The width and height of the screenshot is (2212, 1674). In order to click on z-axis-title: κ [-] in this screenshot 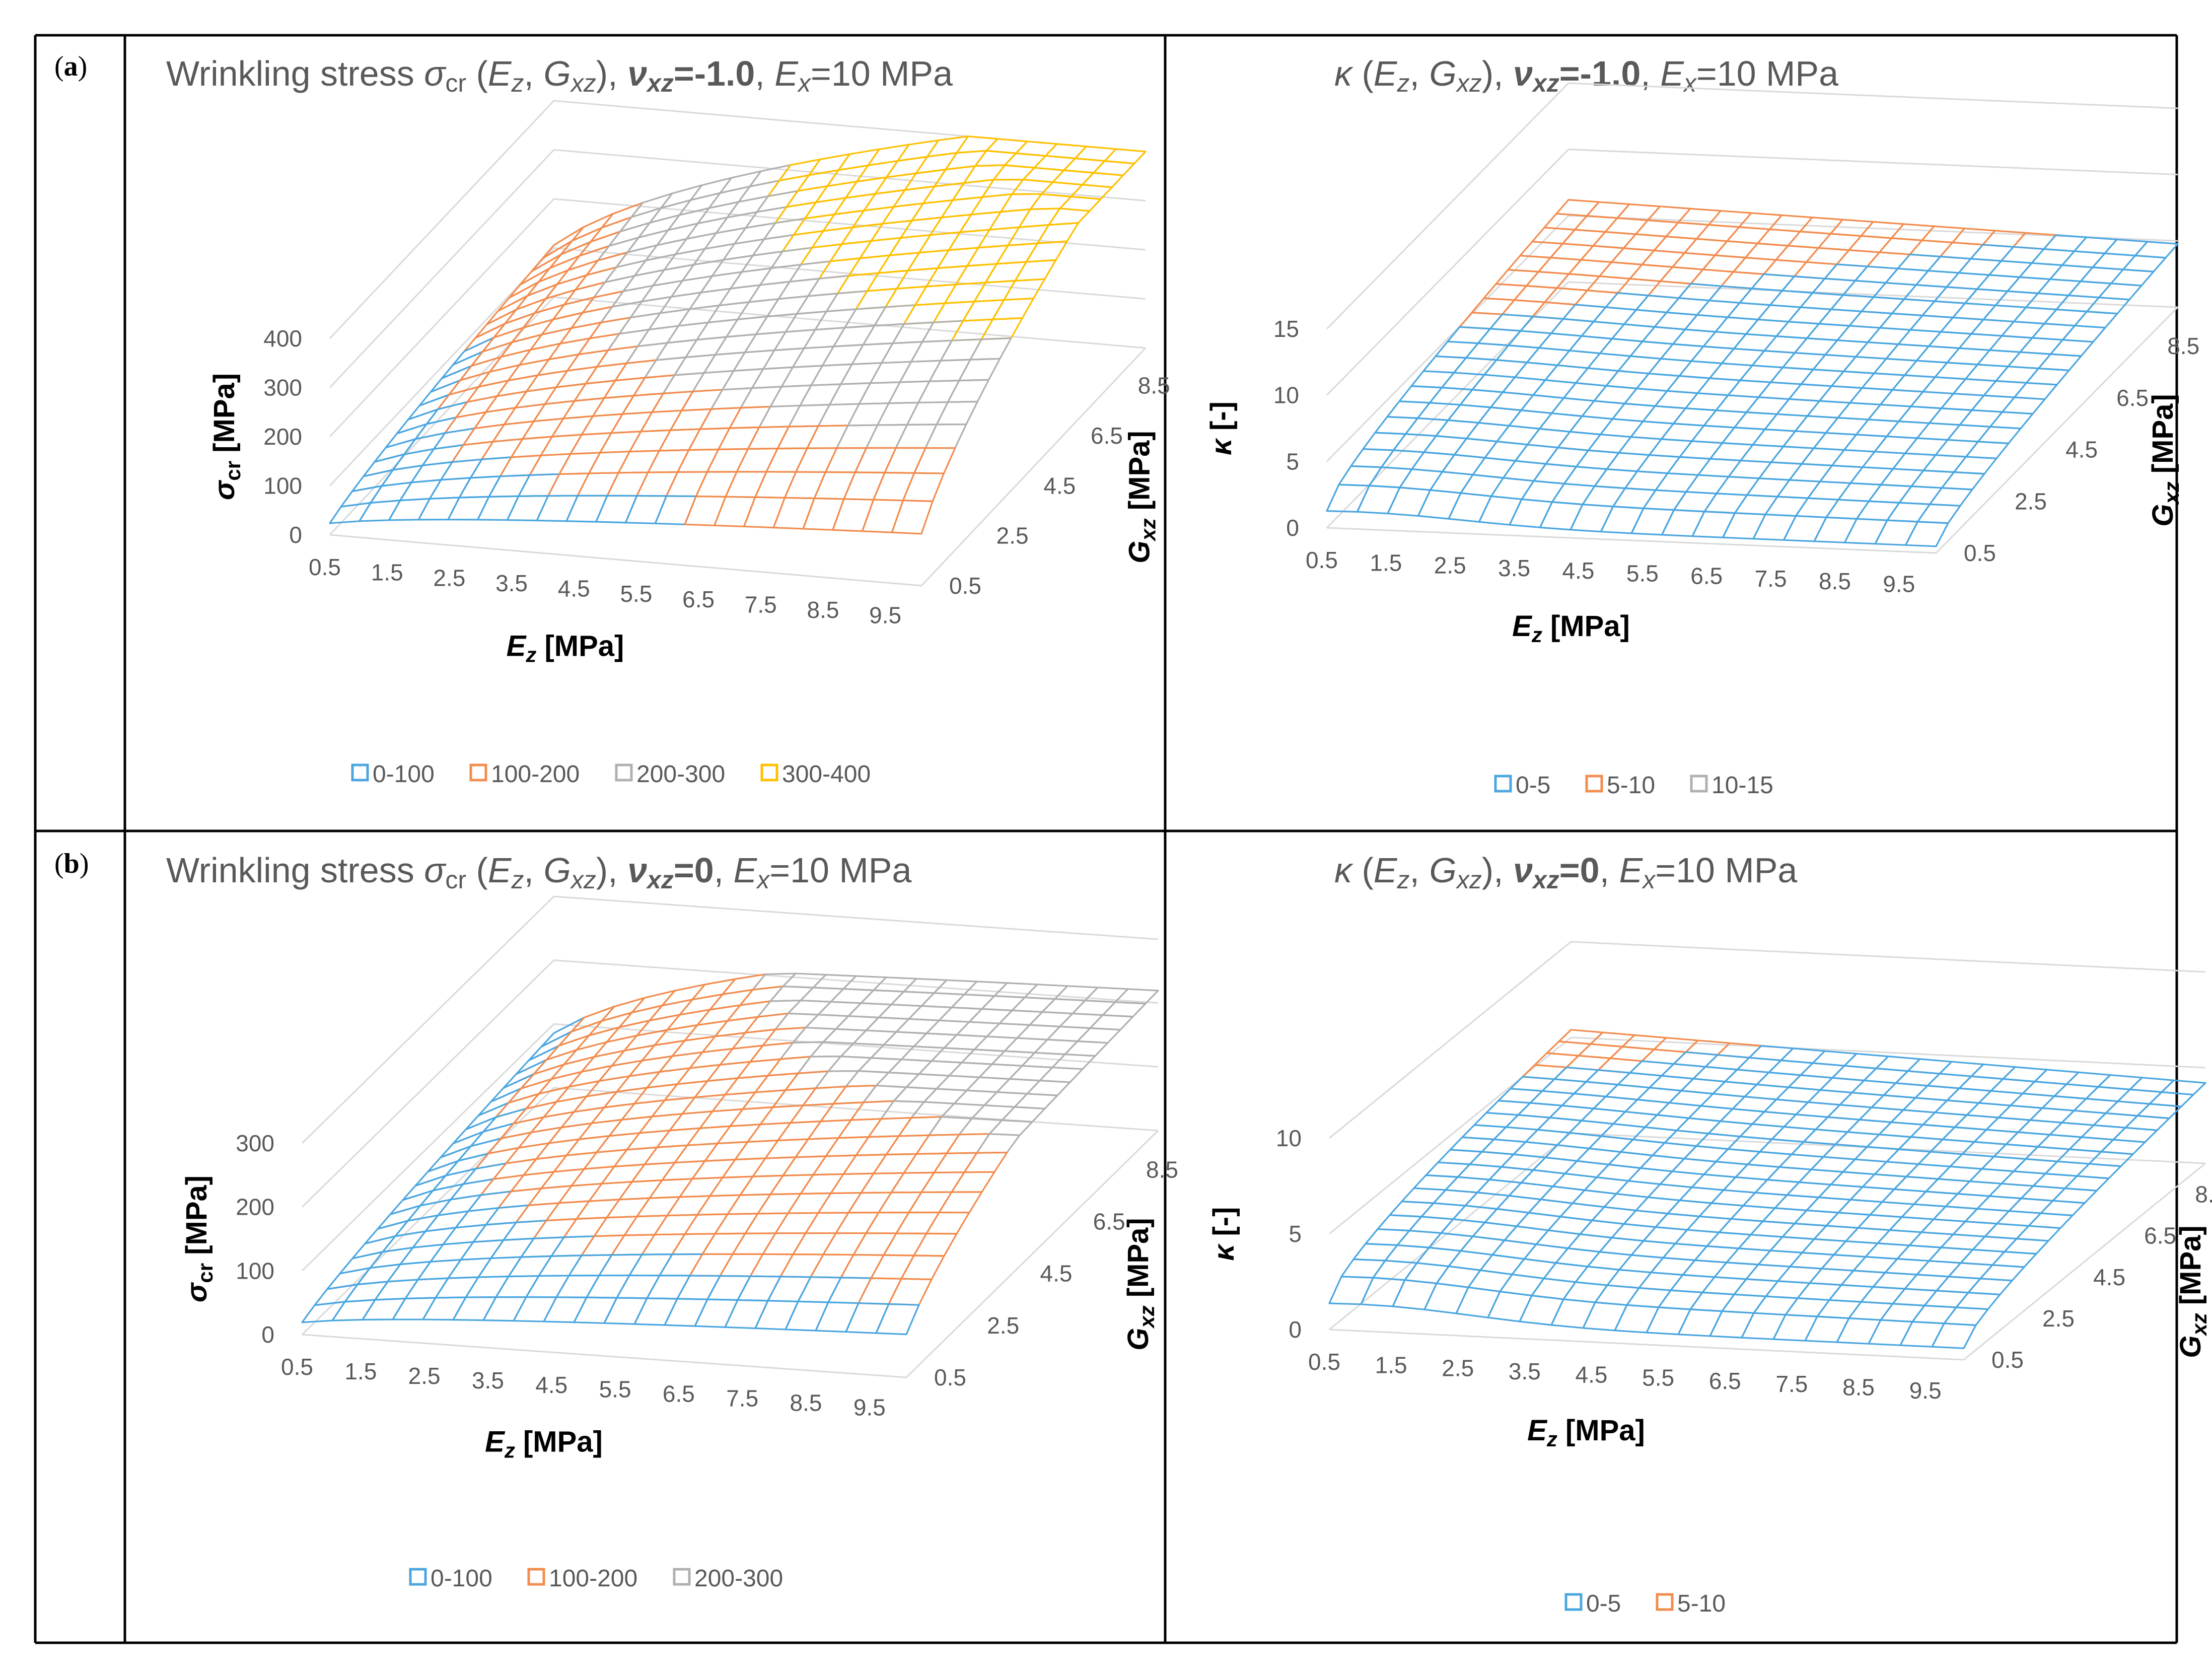, I will do `click(1221, 428)`.